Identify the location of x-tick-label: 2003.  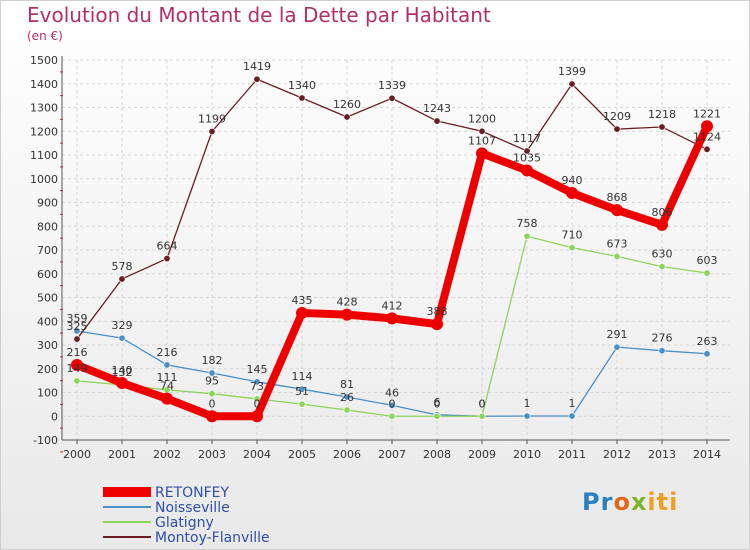
(212, 454).